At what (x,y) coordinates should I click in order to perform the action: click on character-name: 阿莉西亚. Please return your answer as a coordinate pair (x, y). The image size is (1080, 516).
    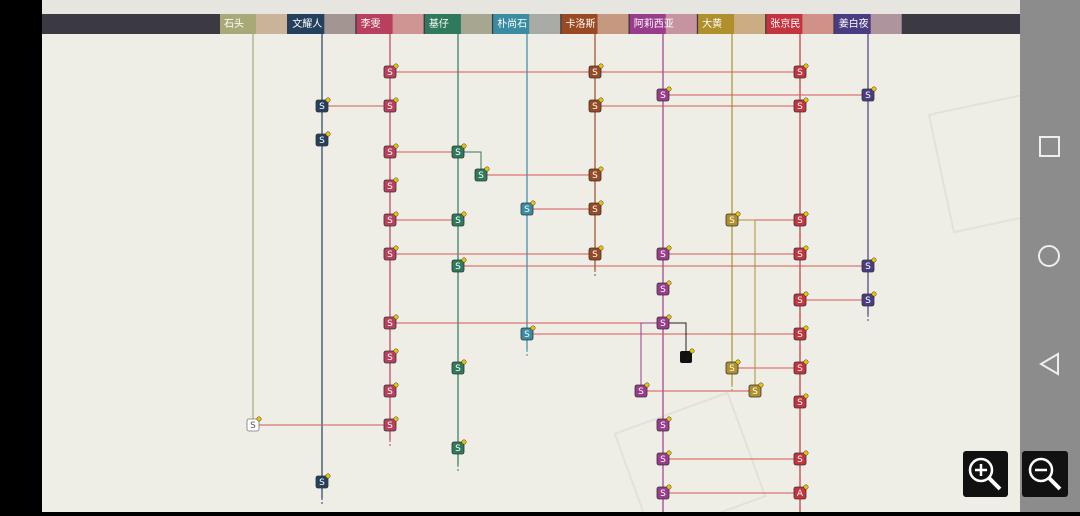
    Looking at the image, I should click on (654, 24).